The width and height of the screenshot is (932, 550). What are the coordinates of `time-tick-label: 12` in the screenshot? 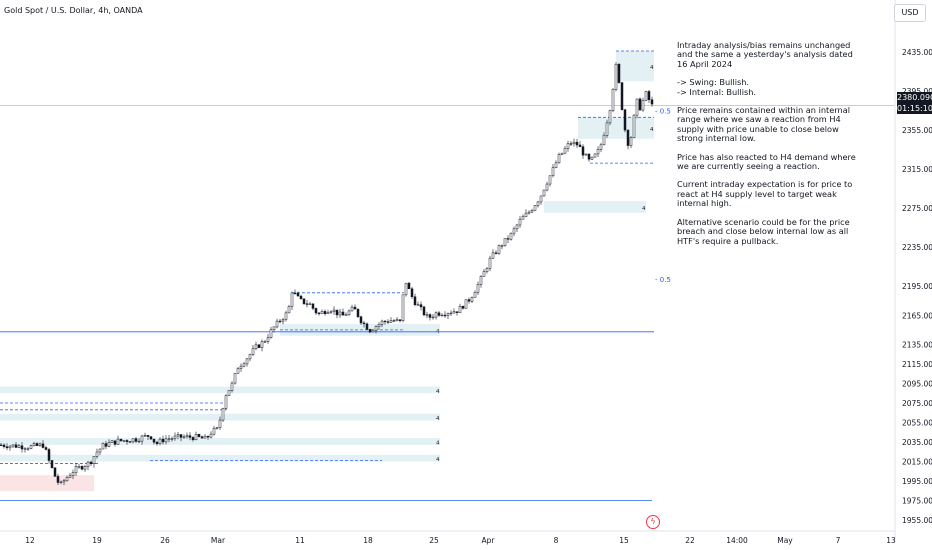 It's located at (30, 540).